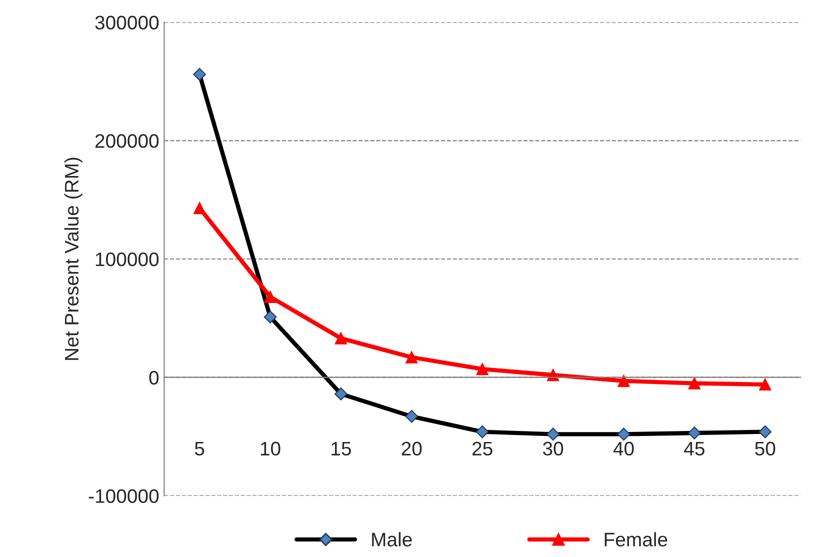 This screenshot has height=557, width=821. I want to click on y-tick-label: 0, so click(154, 377).